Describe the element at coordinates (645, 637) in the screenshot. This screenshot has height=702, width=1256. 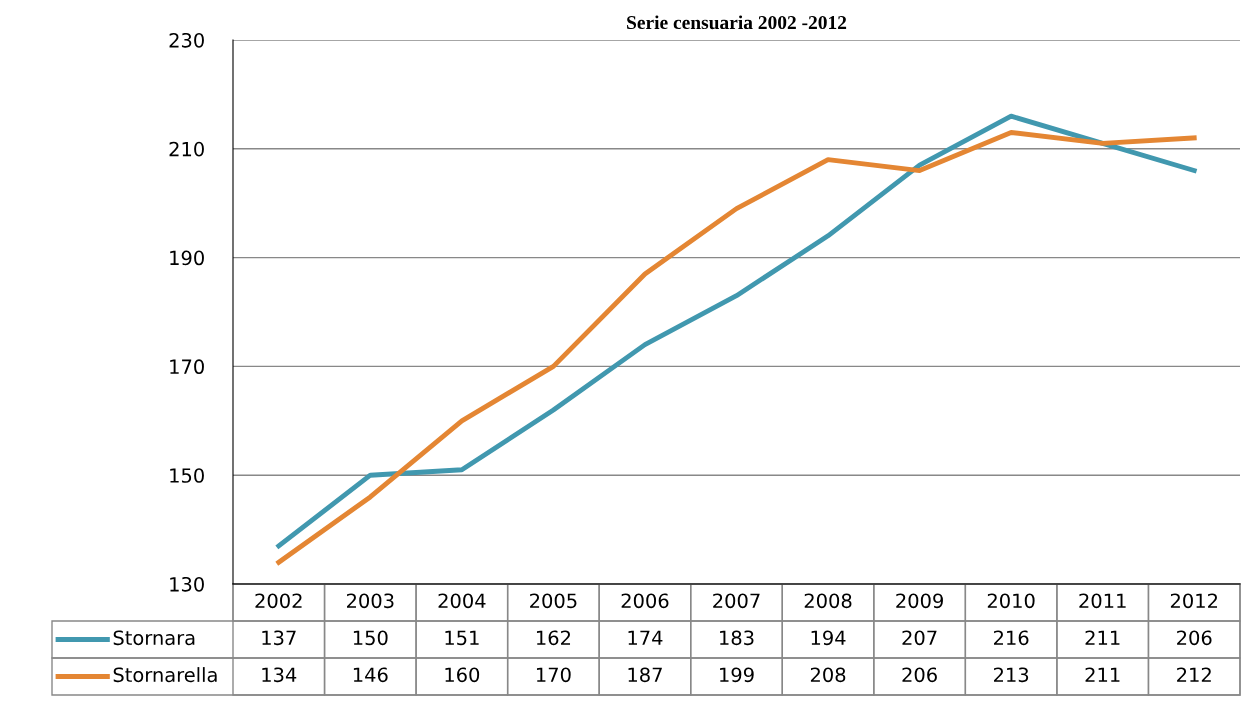
I see `data-label: 174` at that location.